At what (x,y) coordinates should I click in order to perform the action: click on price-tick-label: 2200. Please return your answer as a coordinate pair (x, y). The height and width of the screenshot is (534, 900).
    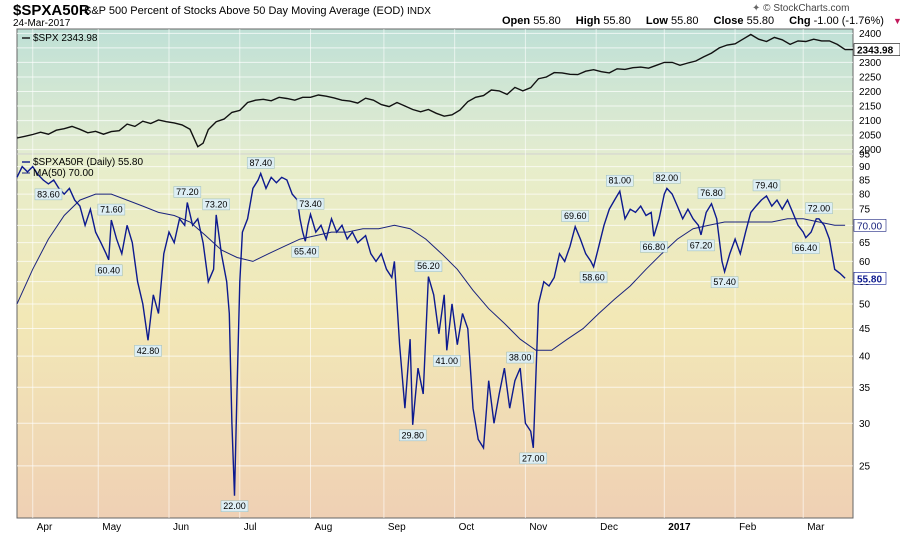
    Looking at the image, I should click on (870, 92).